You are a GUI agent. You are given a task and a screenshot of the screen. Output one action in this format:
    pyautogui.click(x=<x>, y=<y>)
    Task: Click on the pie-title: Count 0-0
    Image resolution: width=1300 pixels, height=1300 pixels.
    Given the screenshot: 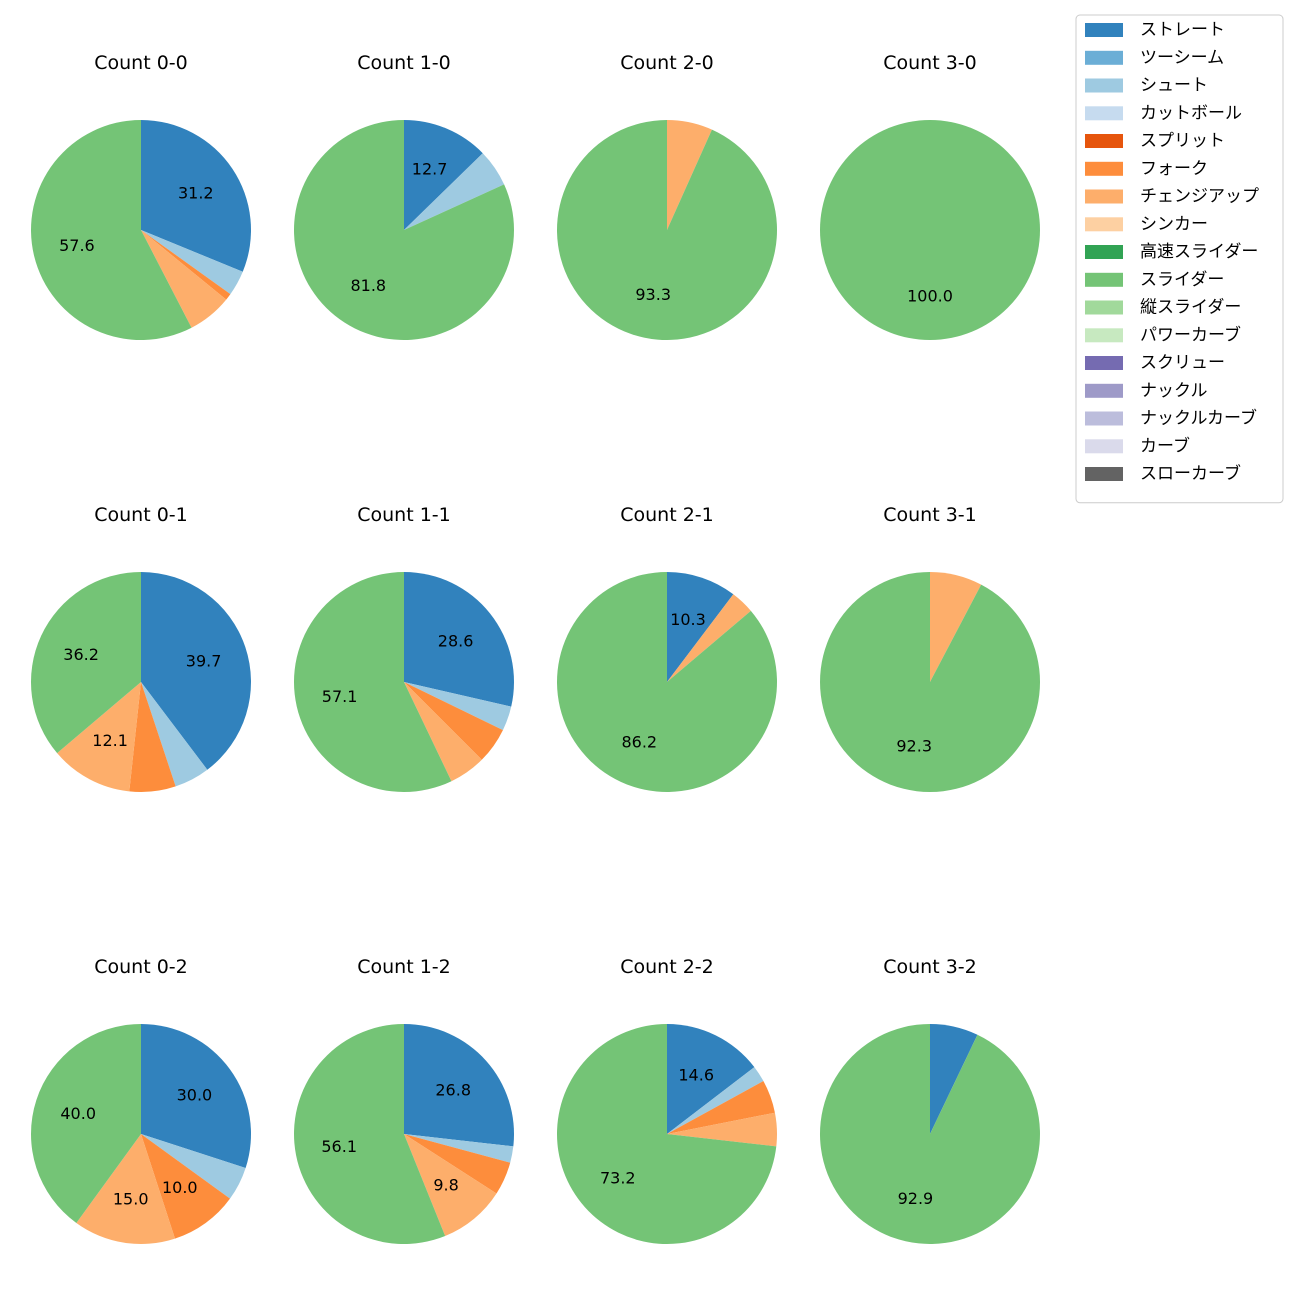 What is the action you would take?
    pyautogui.click(x=141, y=63)
    